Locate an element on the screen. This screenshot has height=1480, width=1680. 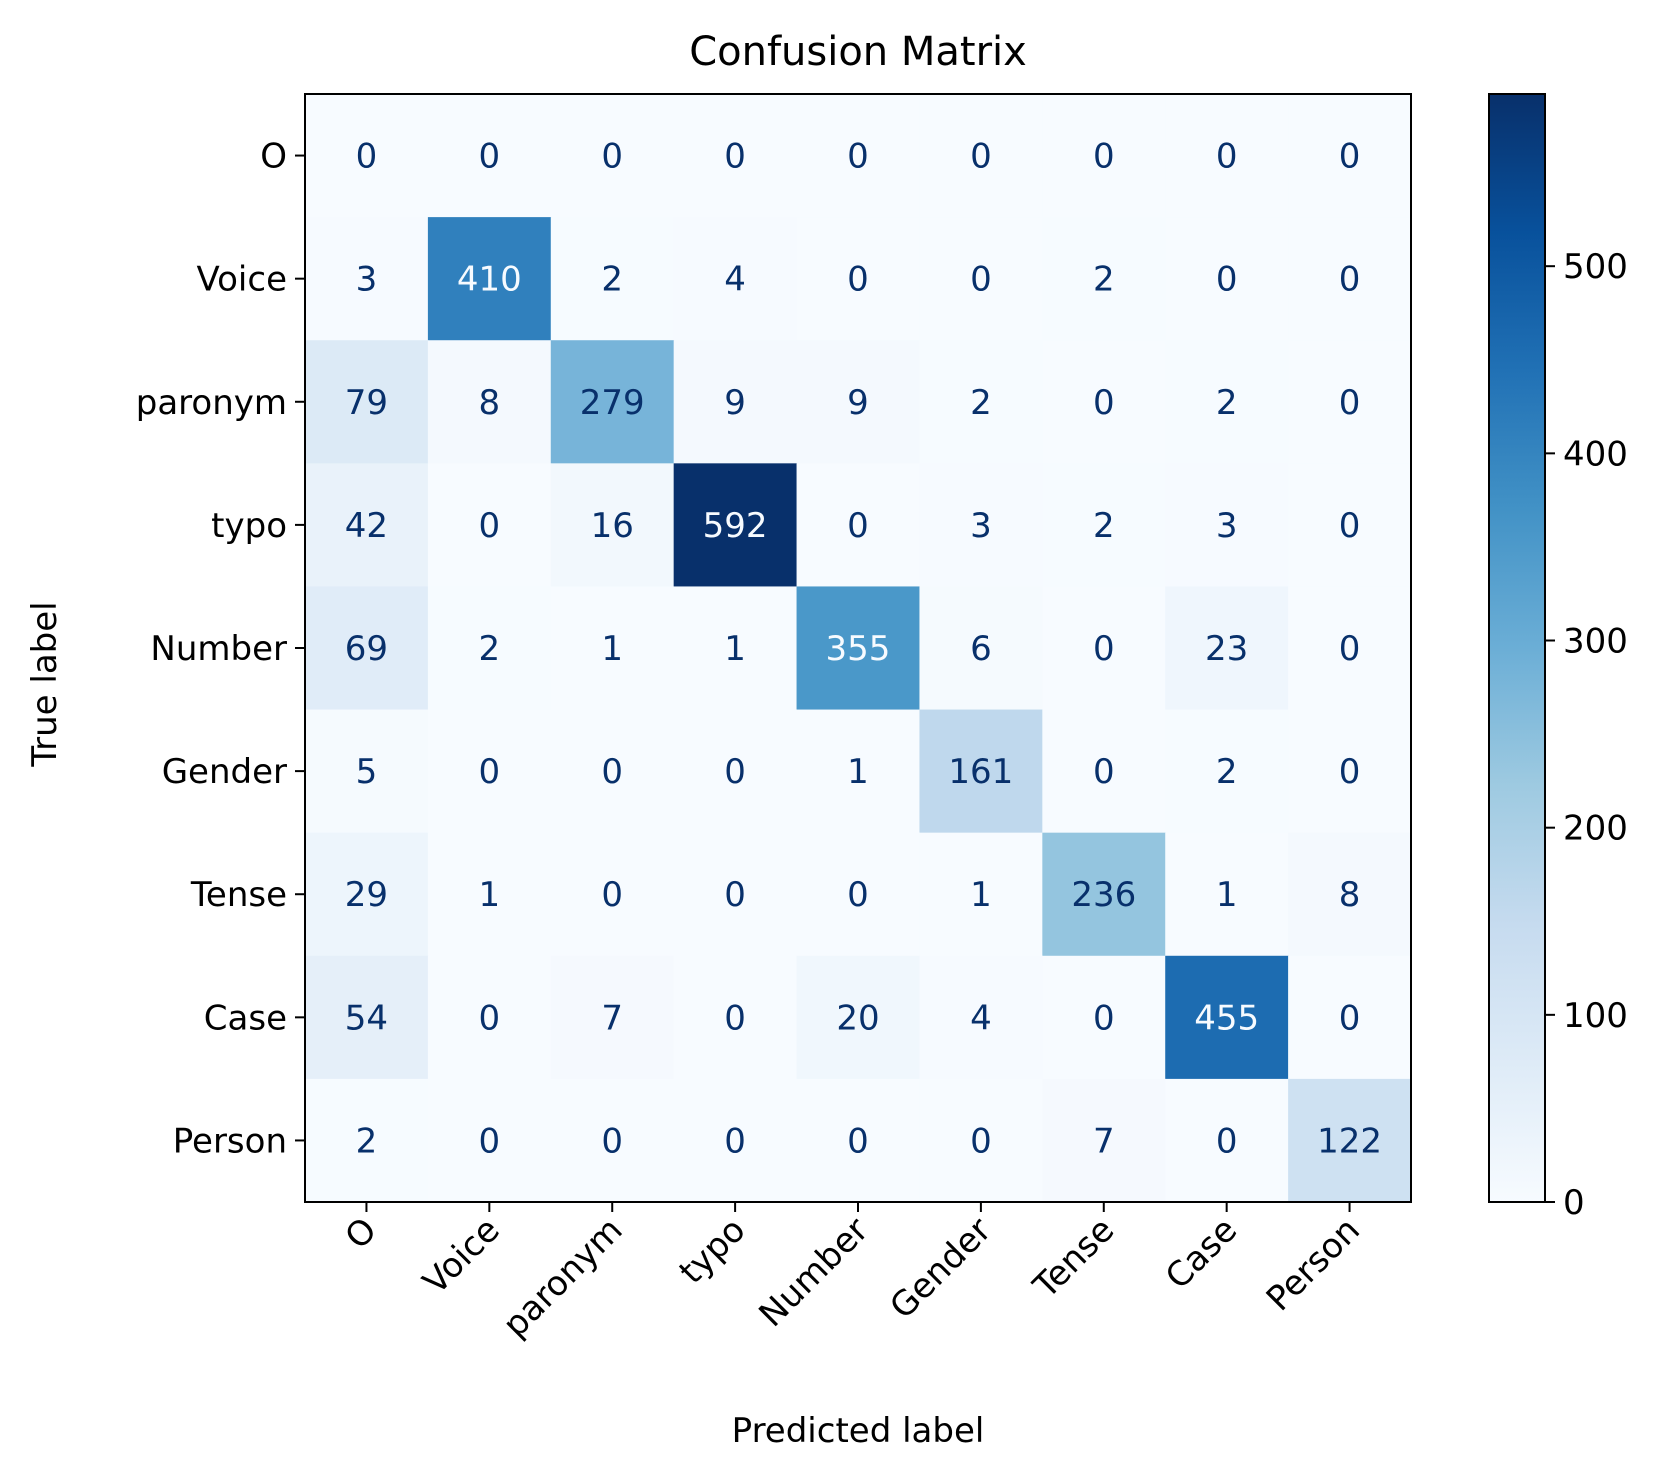
cell-value-label: 42 is located at coordinates (366, 526).